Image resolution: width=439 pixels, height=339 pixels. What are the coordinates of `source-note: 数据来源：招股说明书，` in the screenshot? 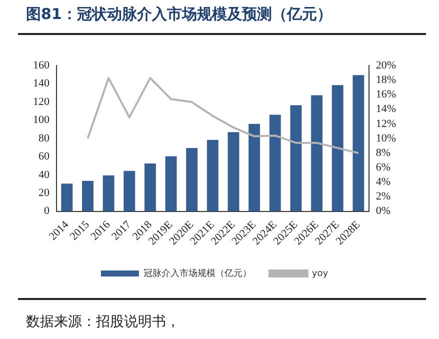 It's located at (103, 322).